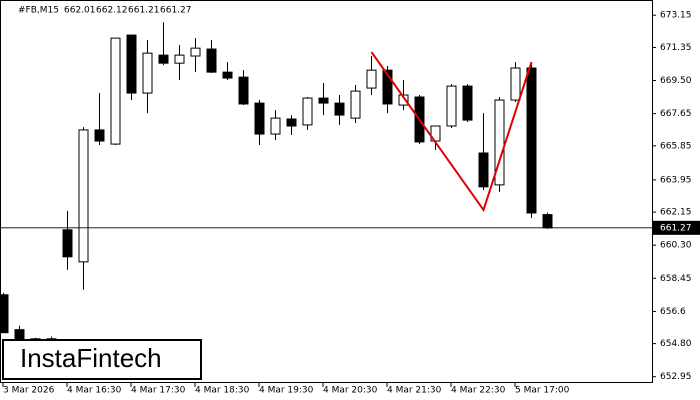 This screenshot has width=700, height=400. Describe the element at coordinates (676, 146) in the screenshot. I see `y-tick-label: 665.85` at that location.